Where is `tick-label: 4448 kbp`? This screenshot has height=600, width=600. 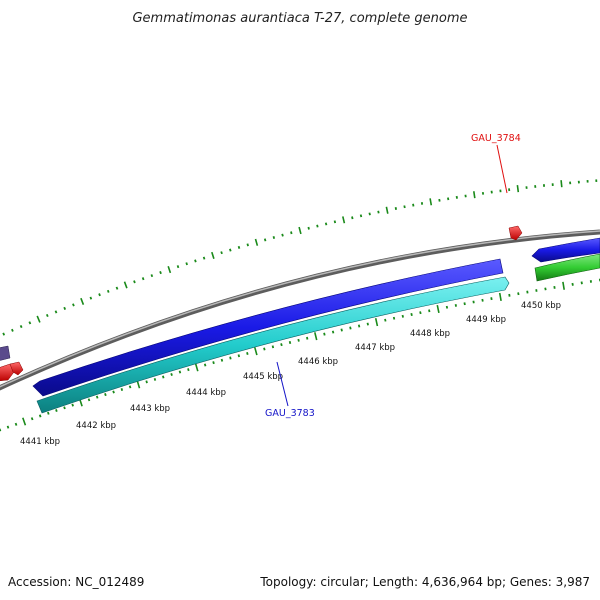
tick-label: 4448 kbp is located at coordinates (430, 334).